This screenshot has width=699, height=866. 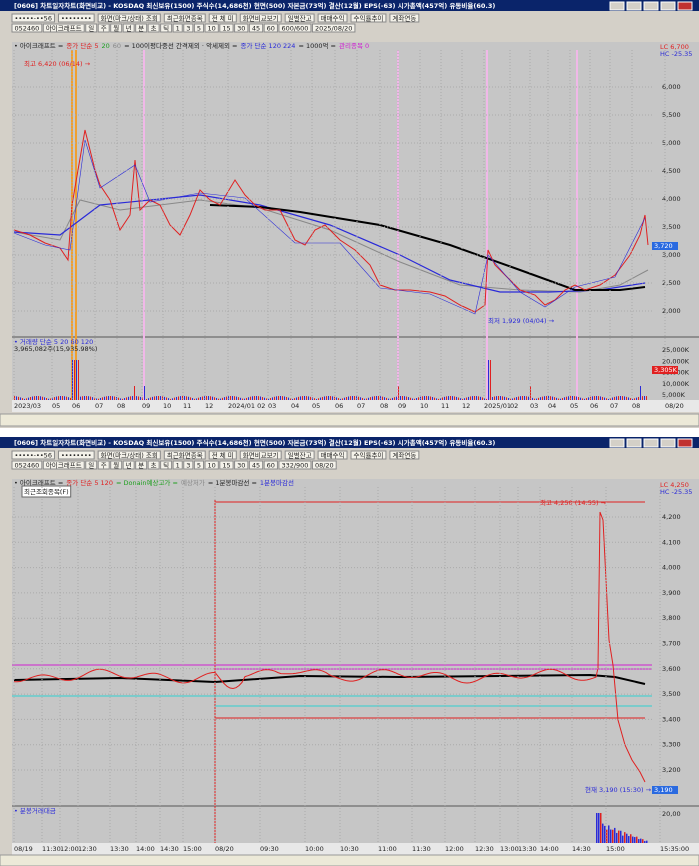 I want to click on time-axis-label: 10:00, so click(x=314, y=849).